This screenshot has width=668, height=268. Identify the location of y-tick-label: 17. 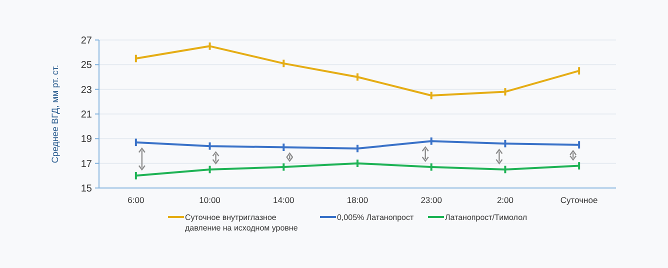
(86, 164).